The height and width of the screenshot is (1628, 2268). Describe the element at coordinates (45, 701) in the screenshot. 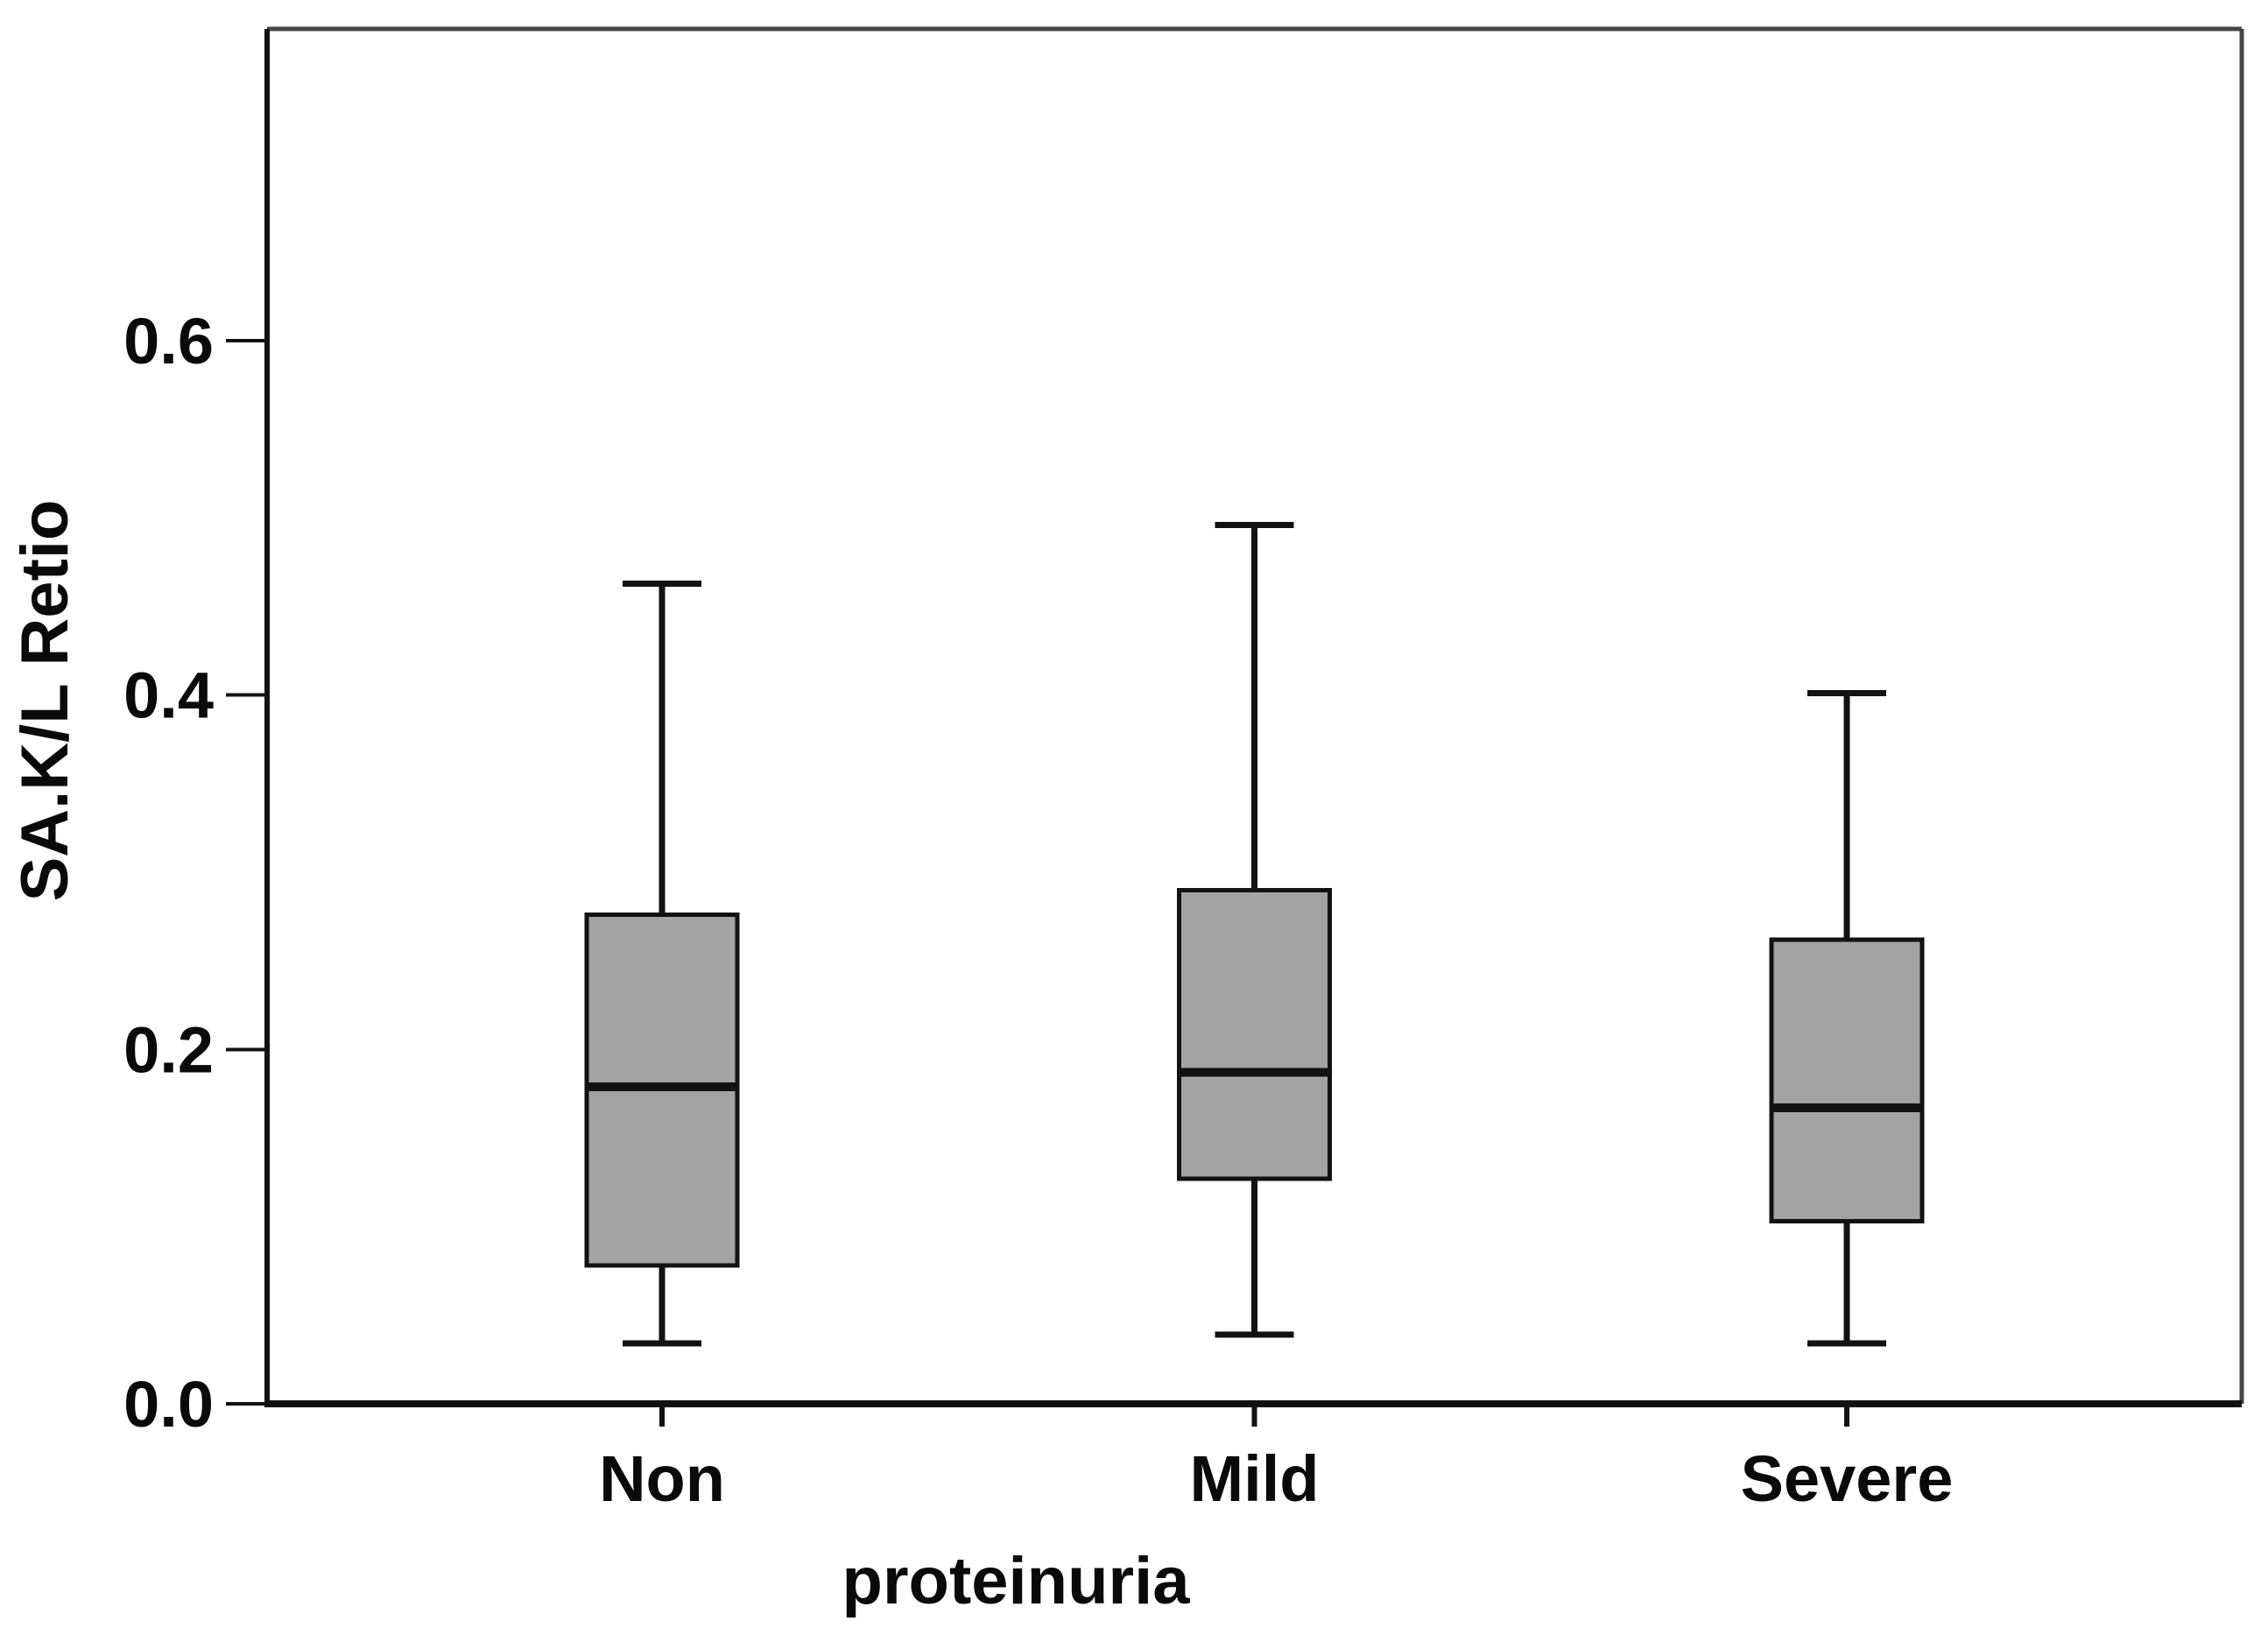

I see `y-axis-title: SA.K/L Retio` at that location.